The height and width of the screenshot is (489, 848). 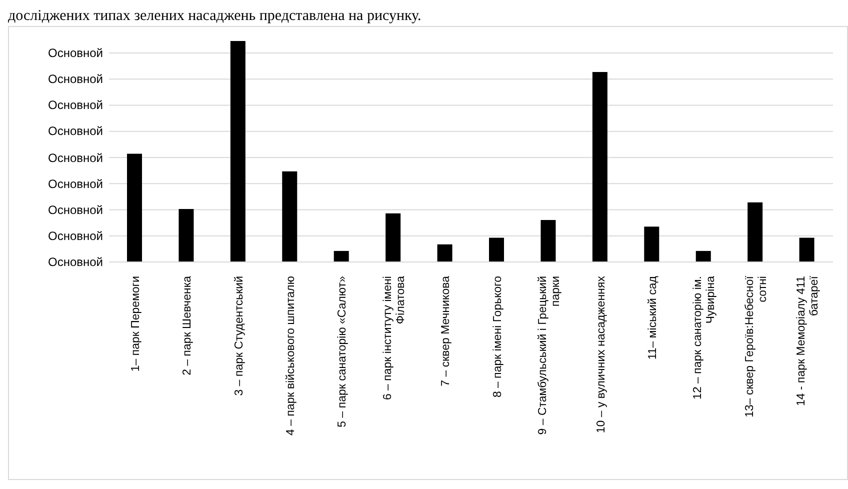 I want to click on x-tick-label: 6 – парк інституту імені Філатова, so click(x=394, y=337).